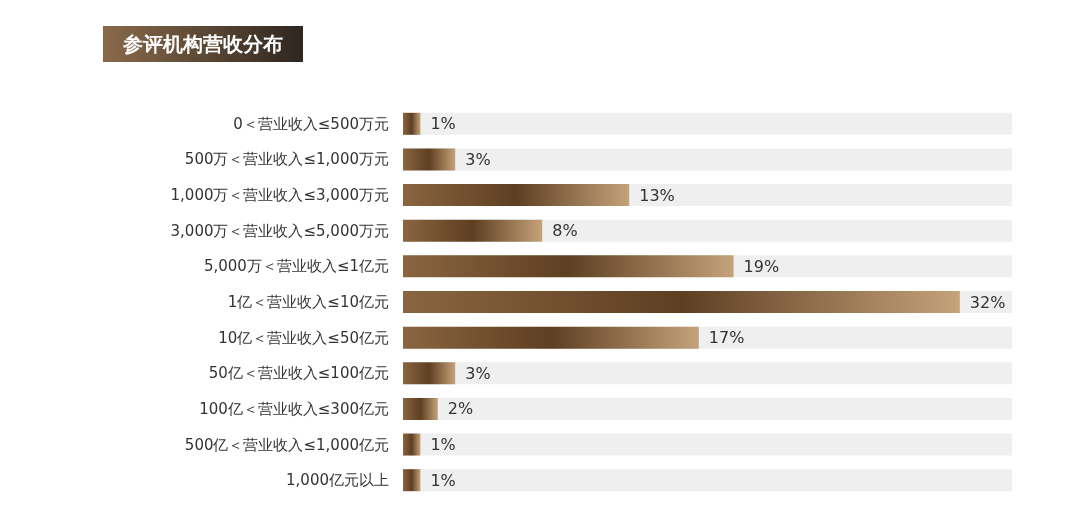 This screenshot has width=1080, height=520. Describe the element at coordinates (294, 408) in the screenshot. I see `y-tick-label: 100亿＜营业收入≤300亿元` at that location.